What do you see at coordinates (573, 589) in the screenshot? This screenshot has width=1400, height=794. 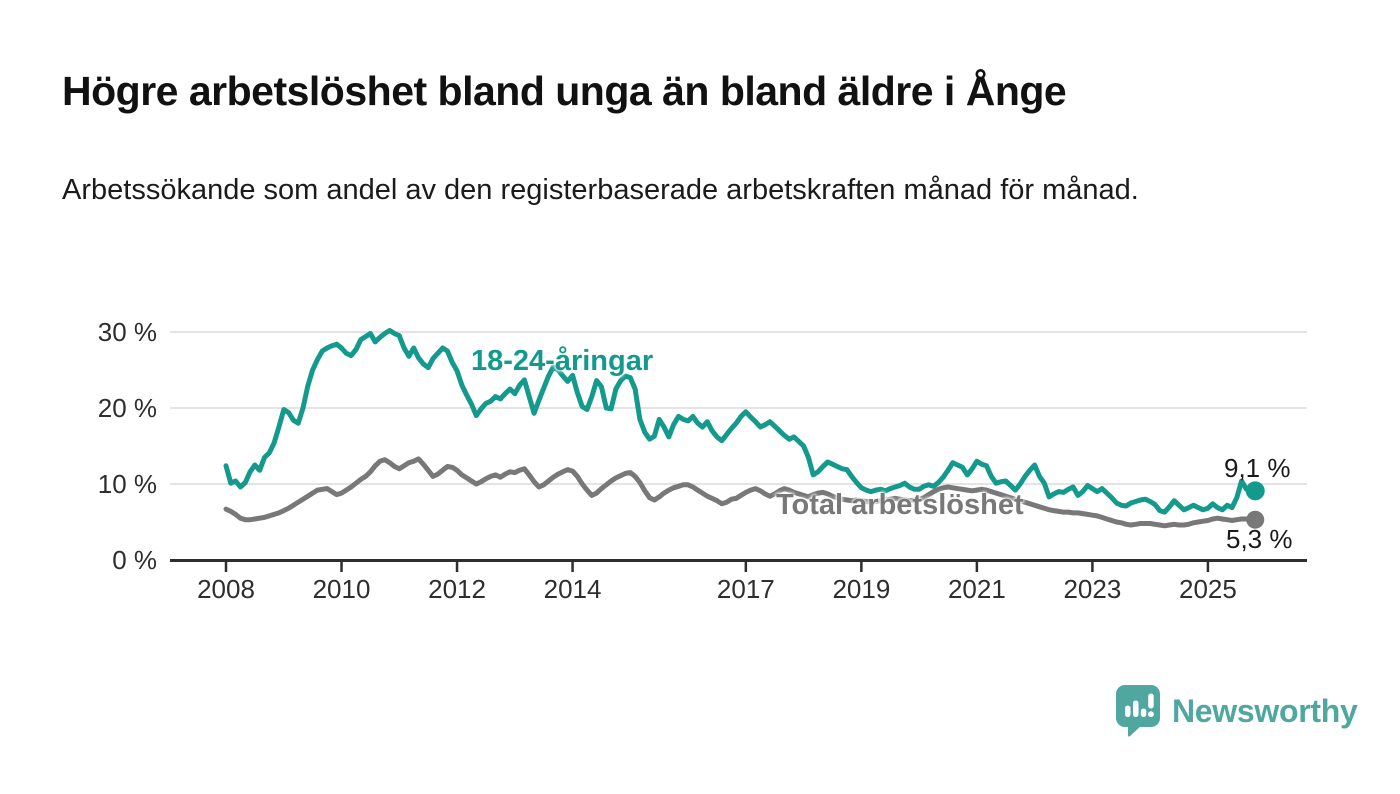 I see `x-tick-label: 2014` at bounding box center [573, 589].